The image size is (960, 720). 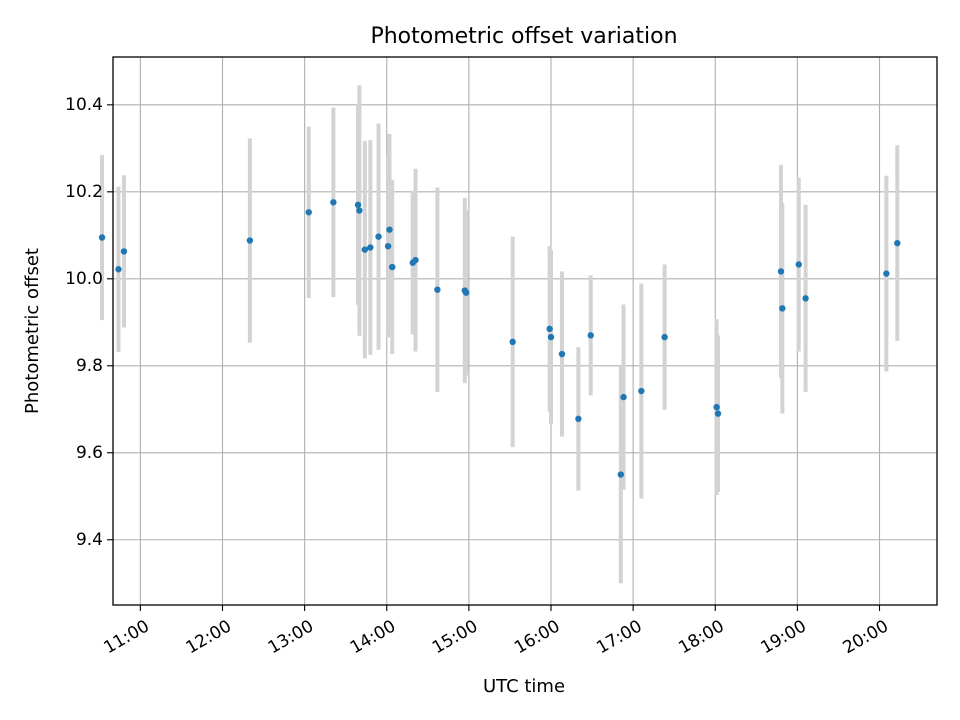 What do you see at coordinates (32, 331) in the screenshot?
I see `y-axis-label: Photometric offset` at bounding box center [32, 331].